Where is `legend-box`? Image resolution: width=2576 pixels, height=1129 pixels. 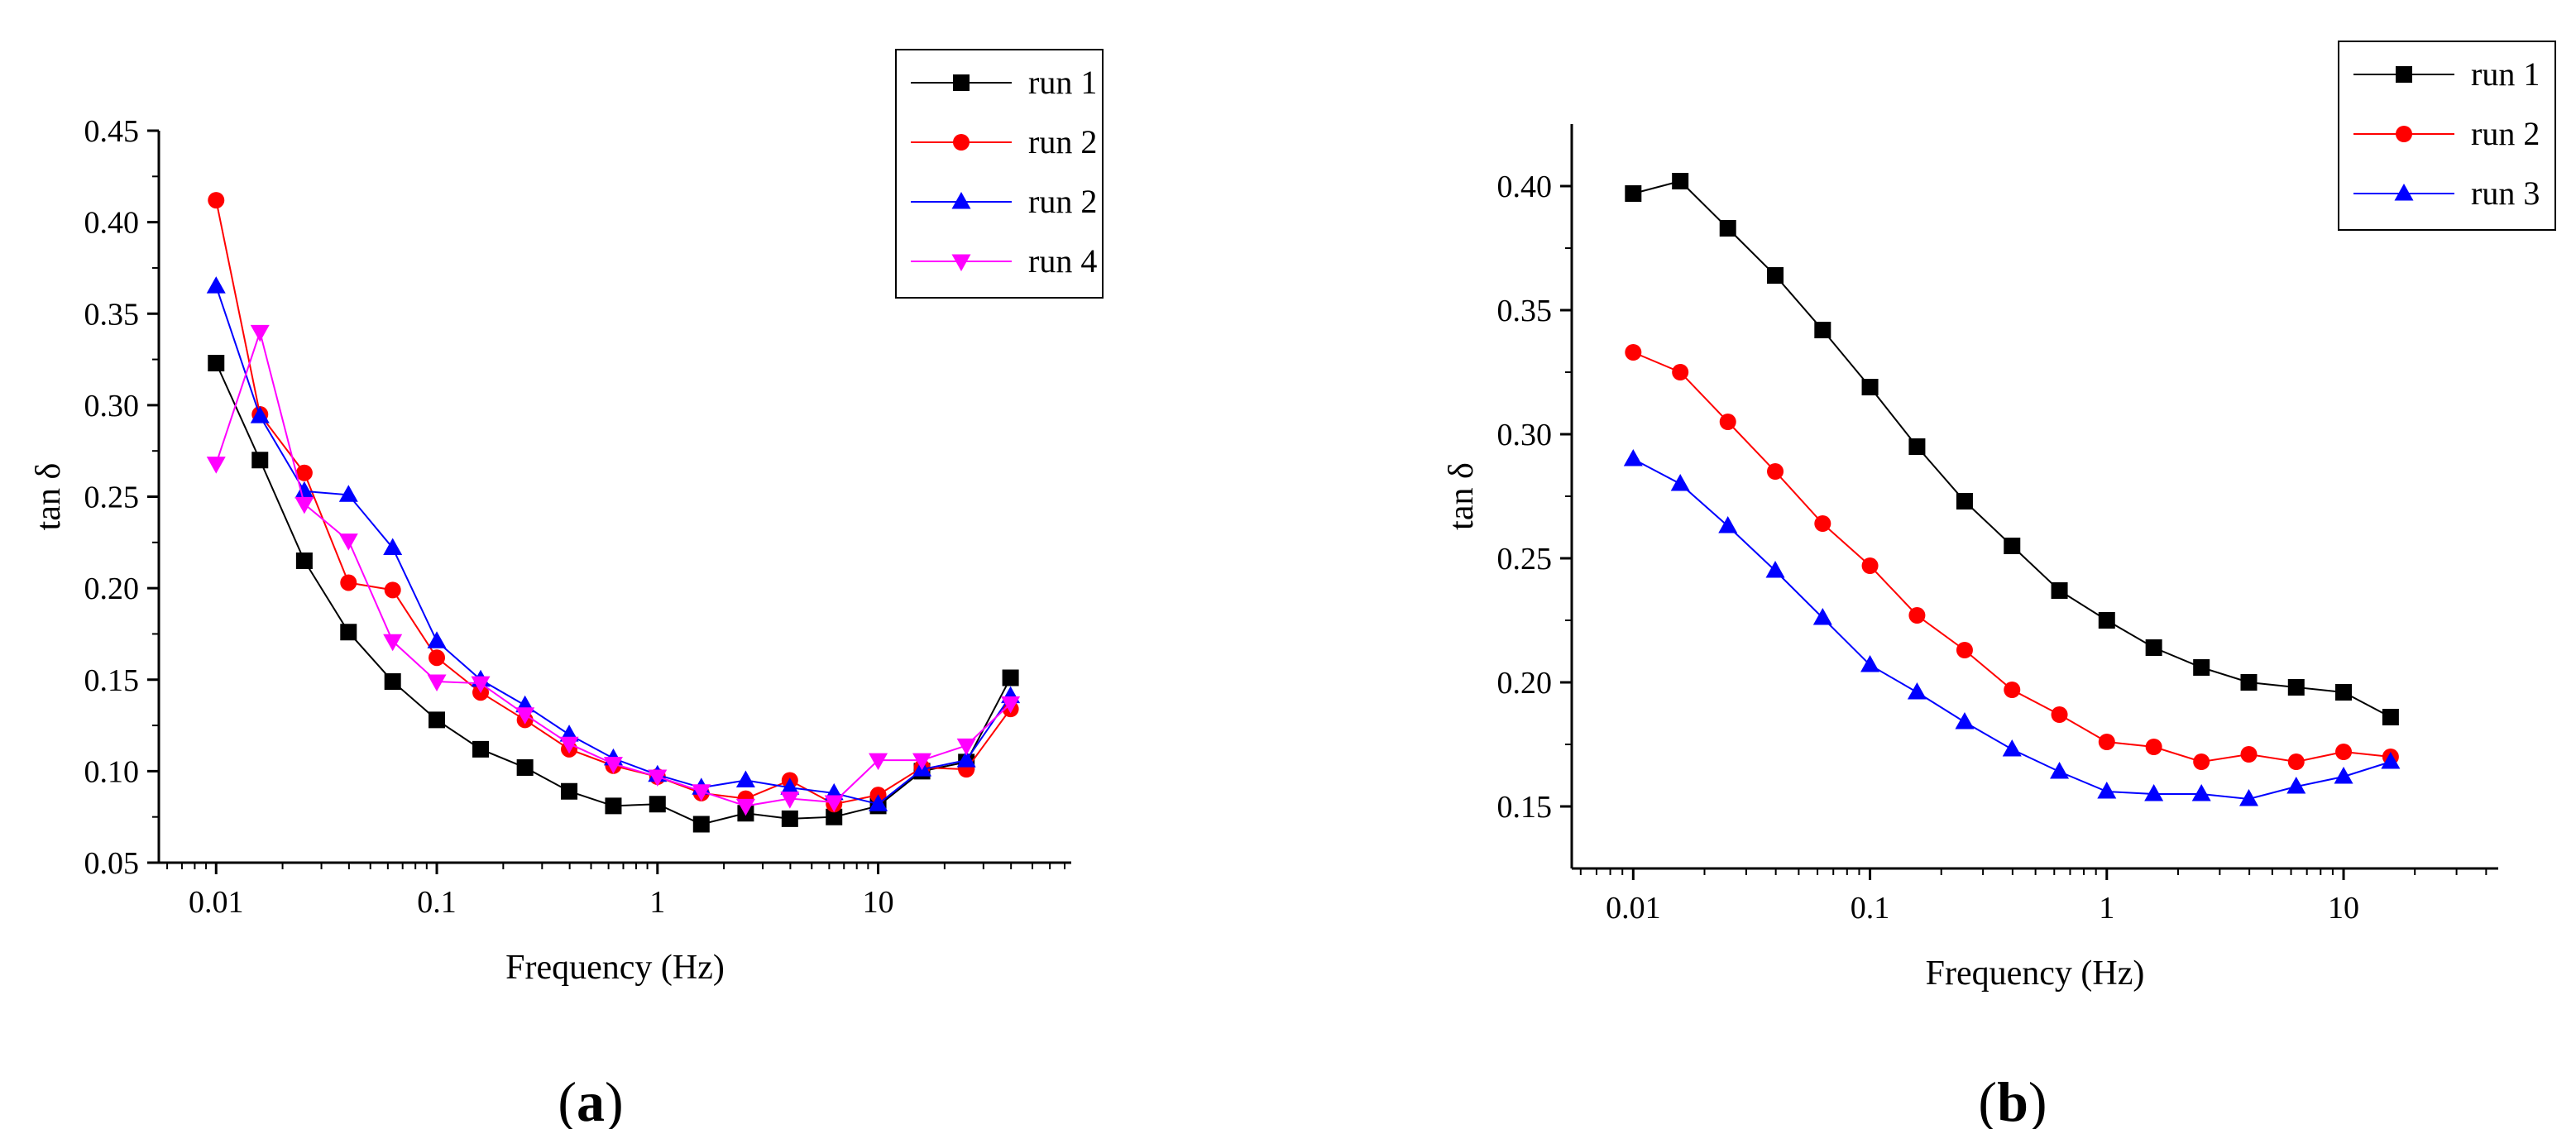
legend-box is located at coordinates (2447, 136).